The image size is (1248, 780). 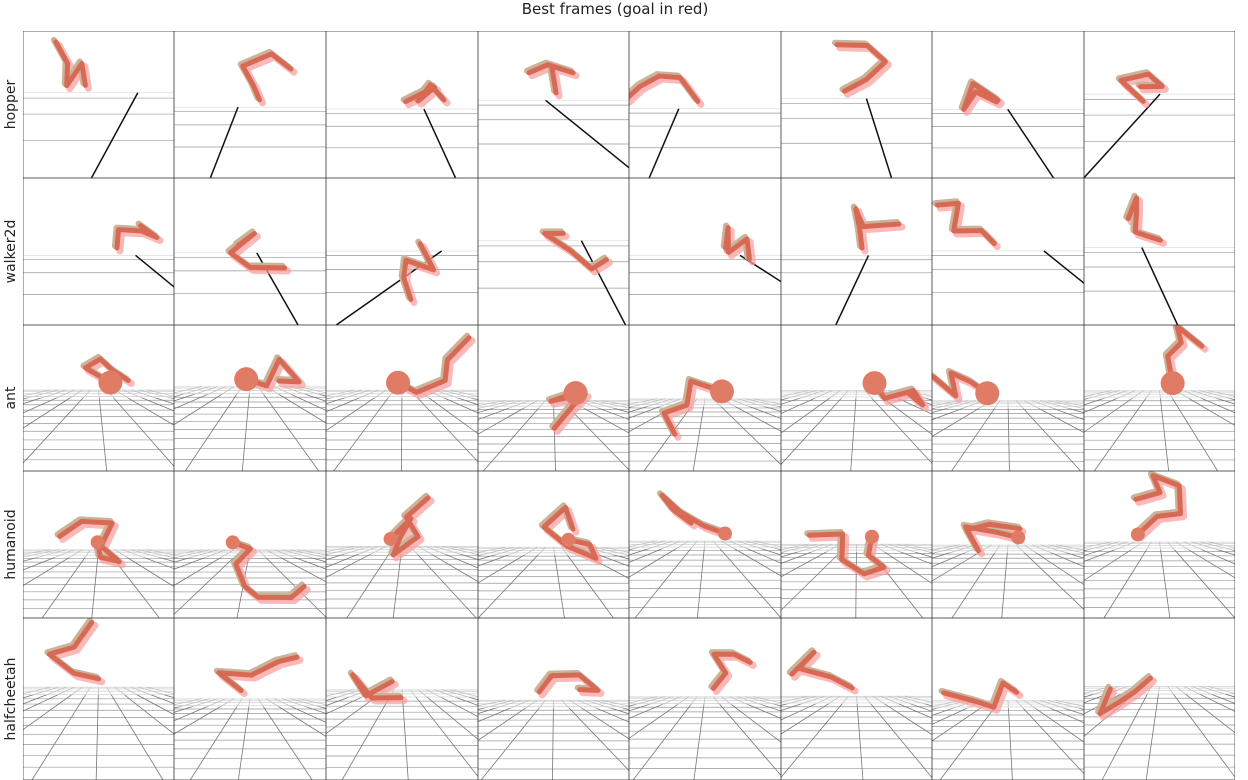 What do you see at coordinates (11, 544) in the screenshot?
I see `row-label: humanoid` at bounding box center [11, 544].